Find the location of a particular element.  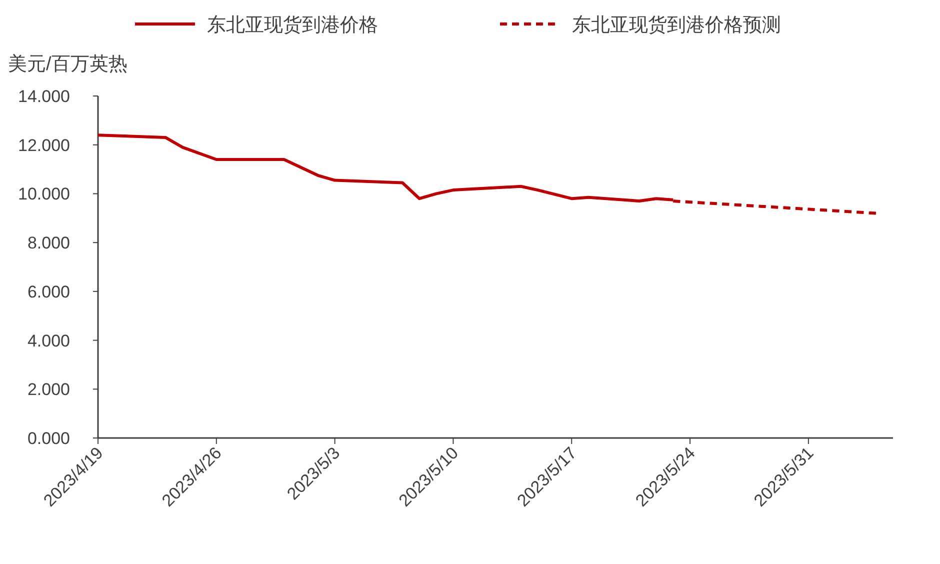

y-tick-label: 2.000 is located at coordinates (48, 390).